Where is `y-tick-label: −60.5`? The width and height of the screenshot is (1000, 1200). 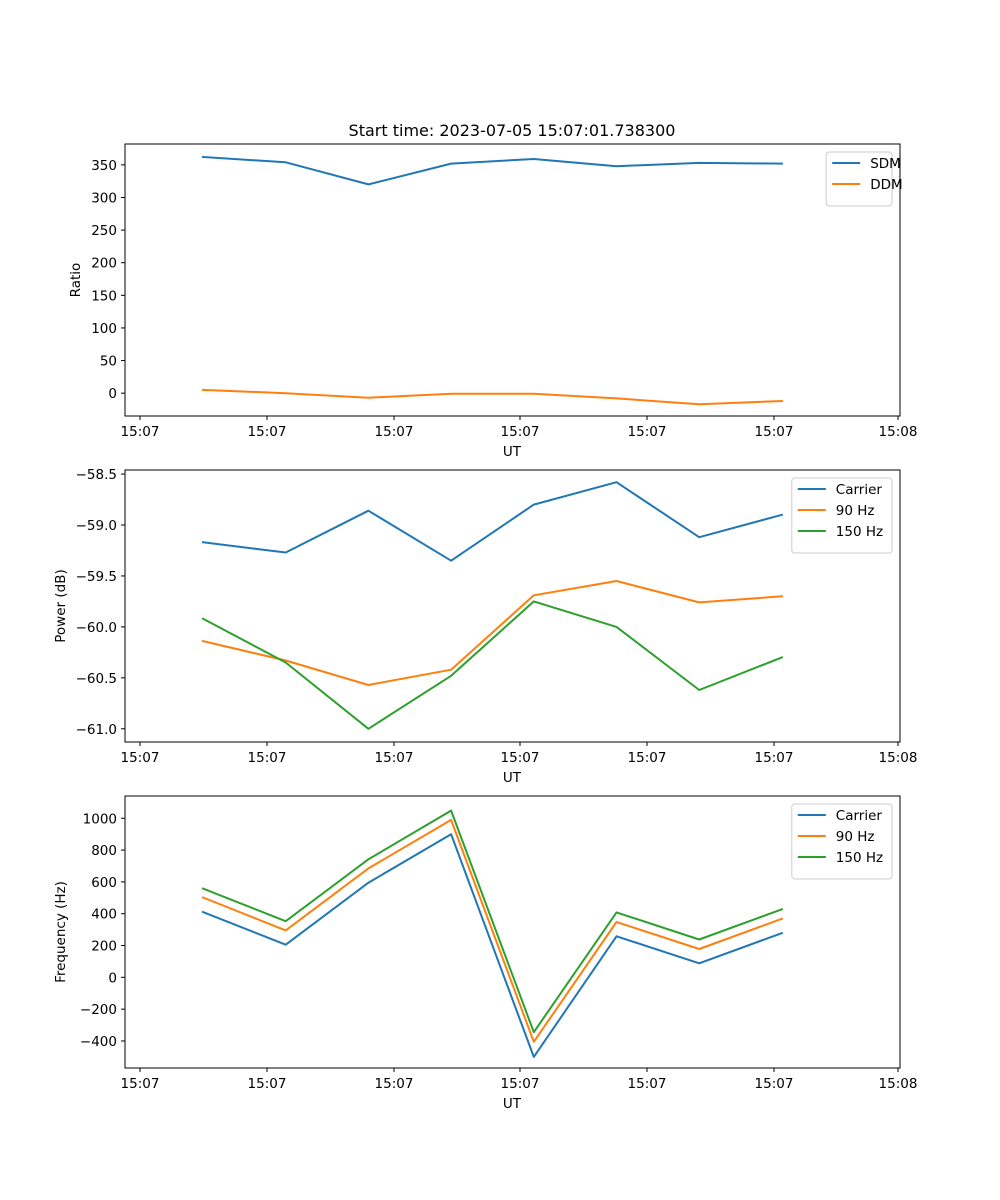
y-tick-label: −60.5 is located at coordinates (96, 679).